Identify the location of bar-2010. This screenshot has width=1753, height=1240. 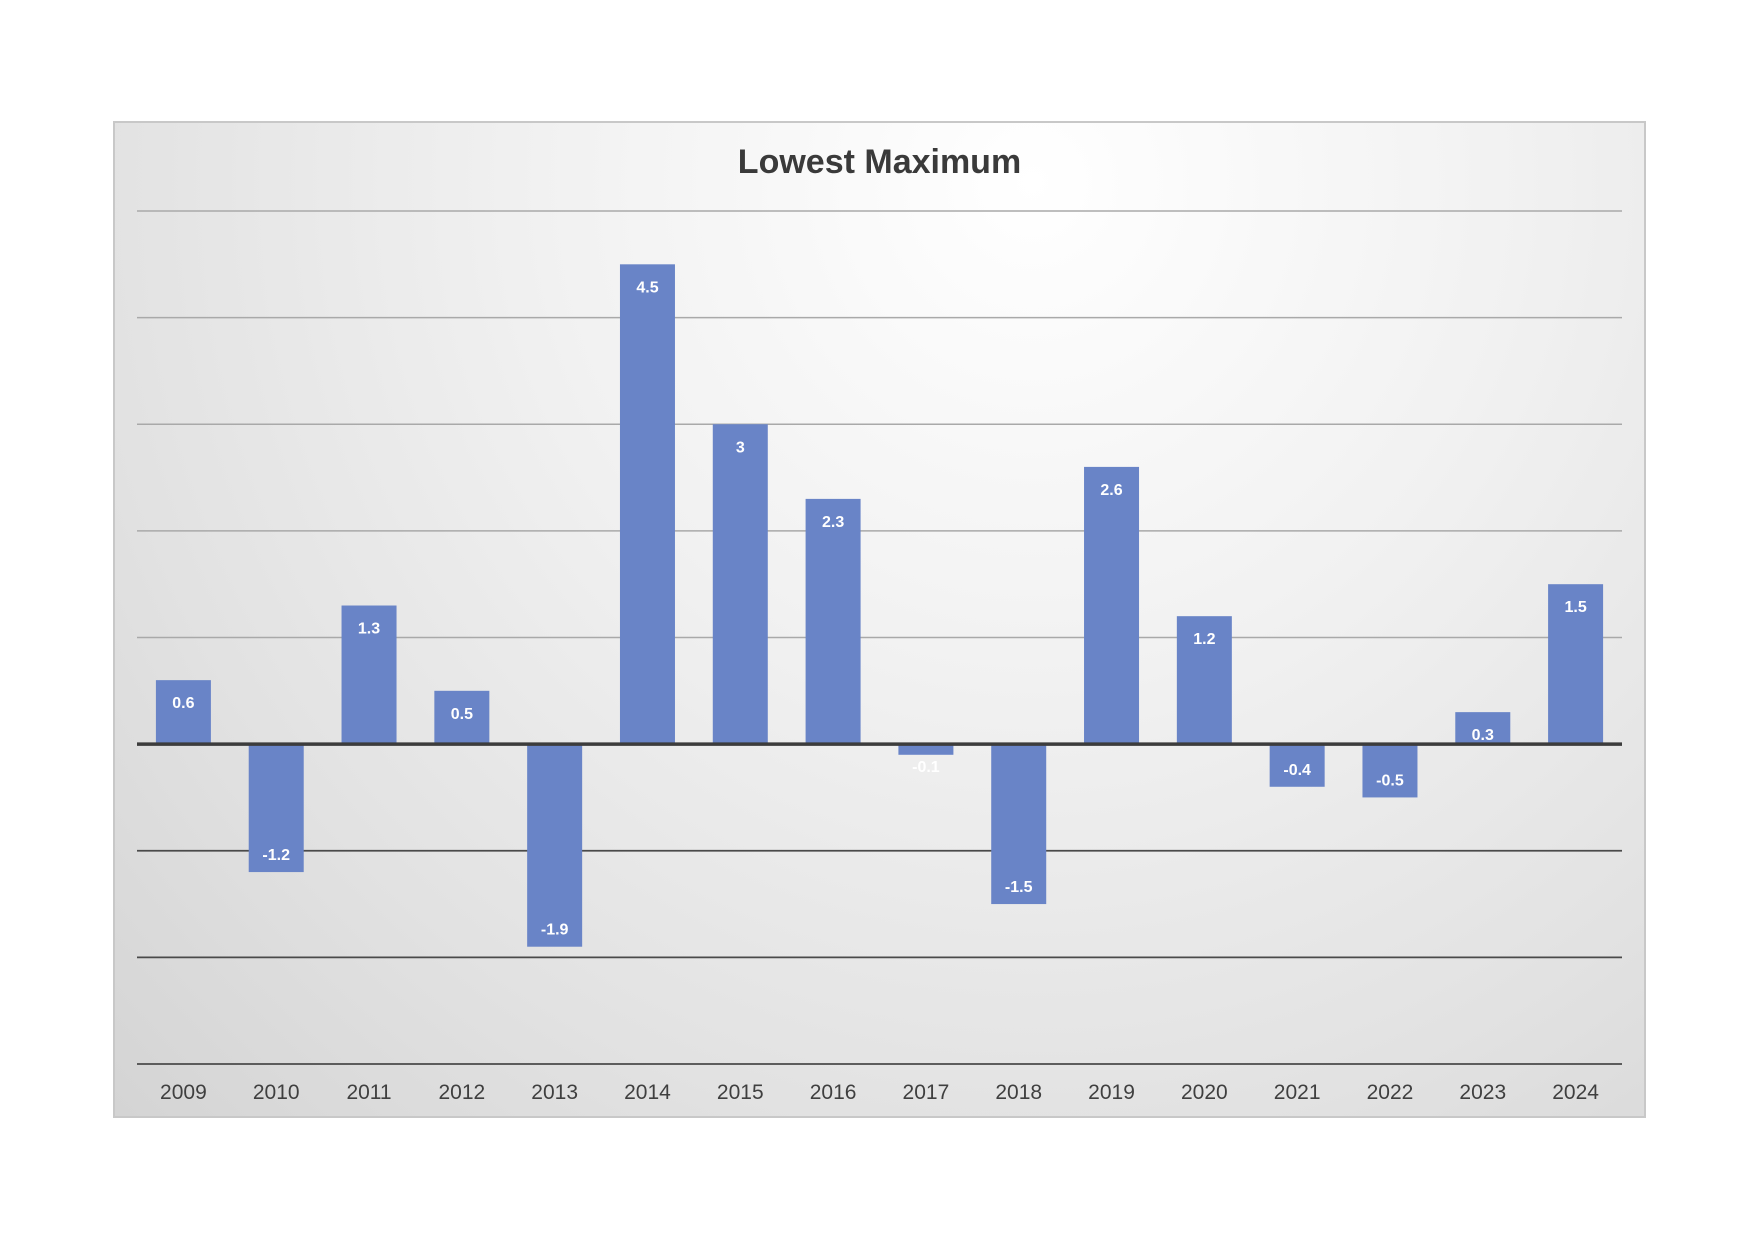
(276, 808).